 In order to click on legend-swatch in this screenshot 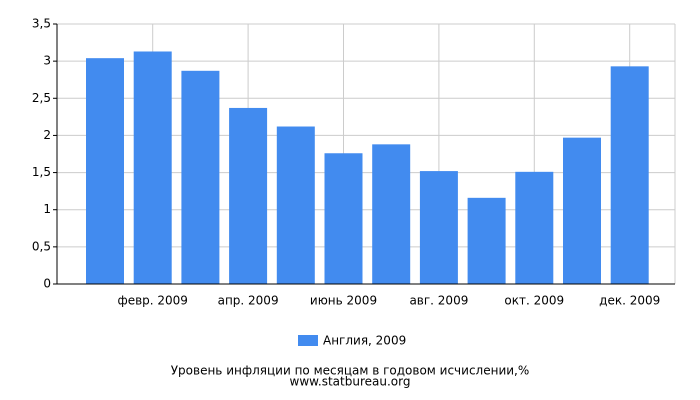, I will do `click(308, 340)`.